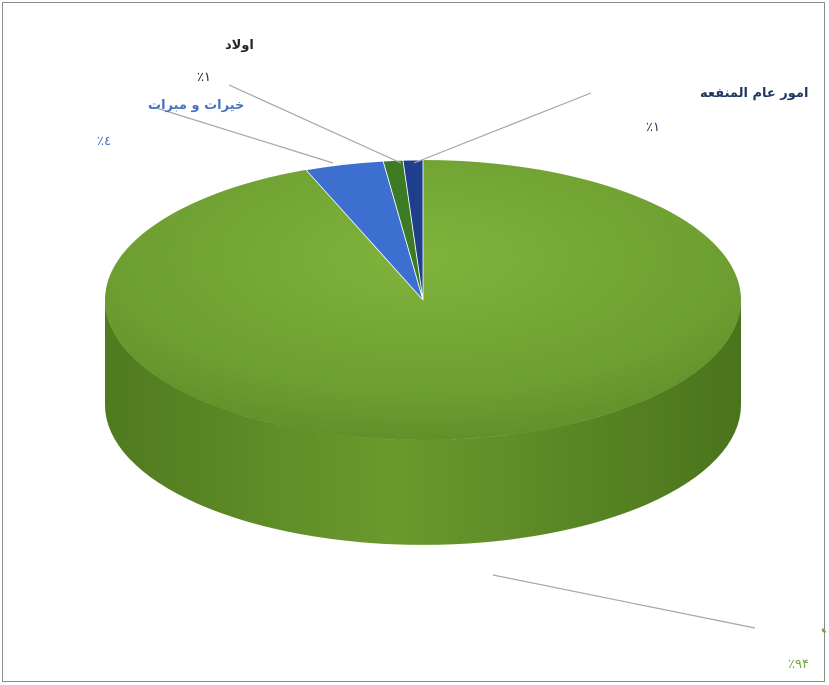  Describe the element at coordinates (204, 77) in the screenshot. I see `slice-percent-2: ٪۱` at that location.